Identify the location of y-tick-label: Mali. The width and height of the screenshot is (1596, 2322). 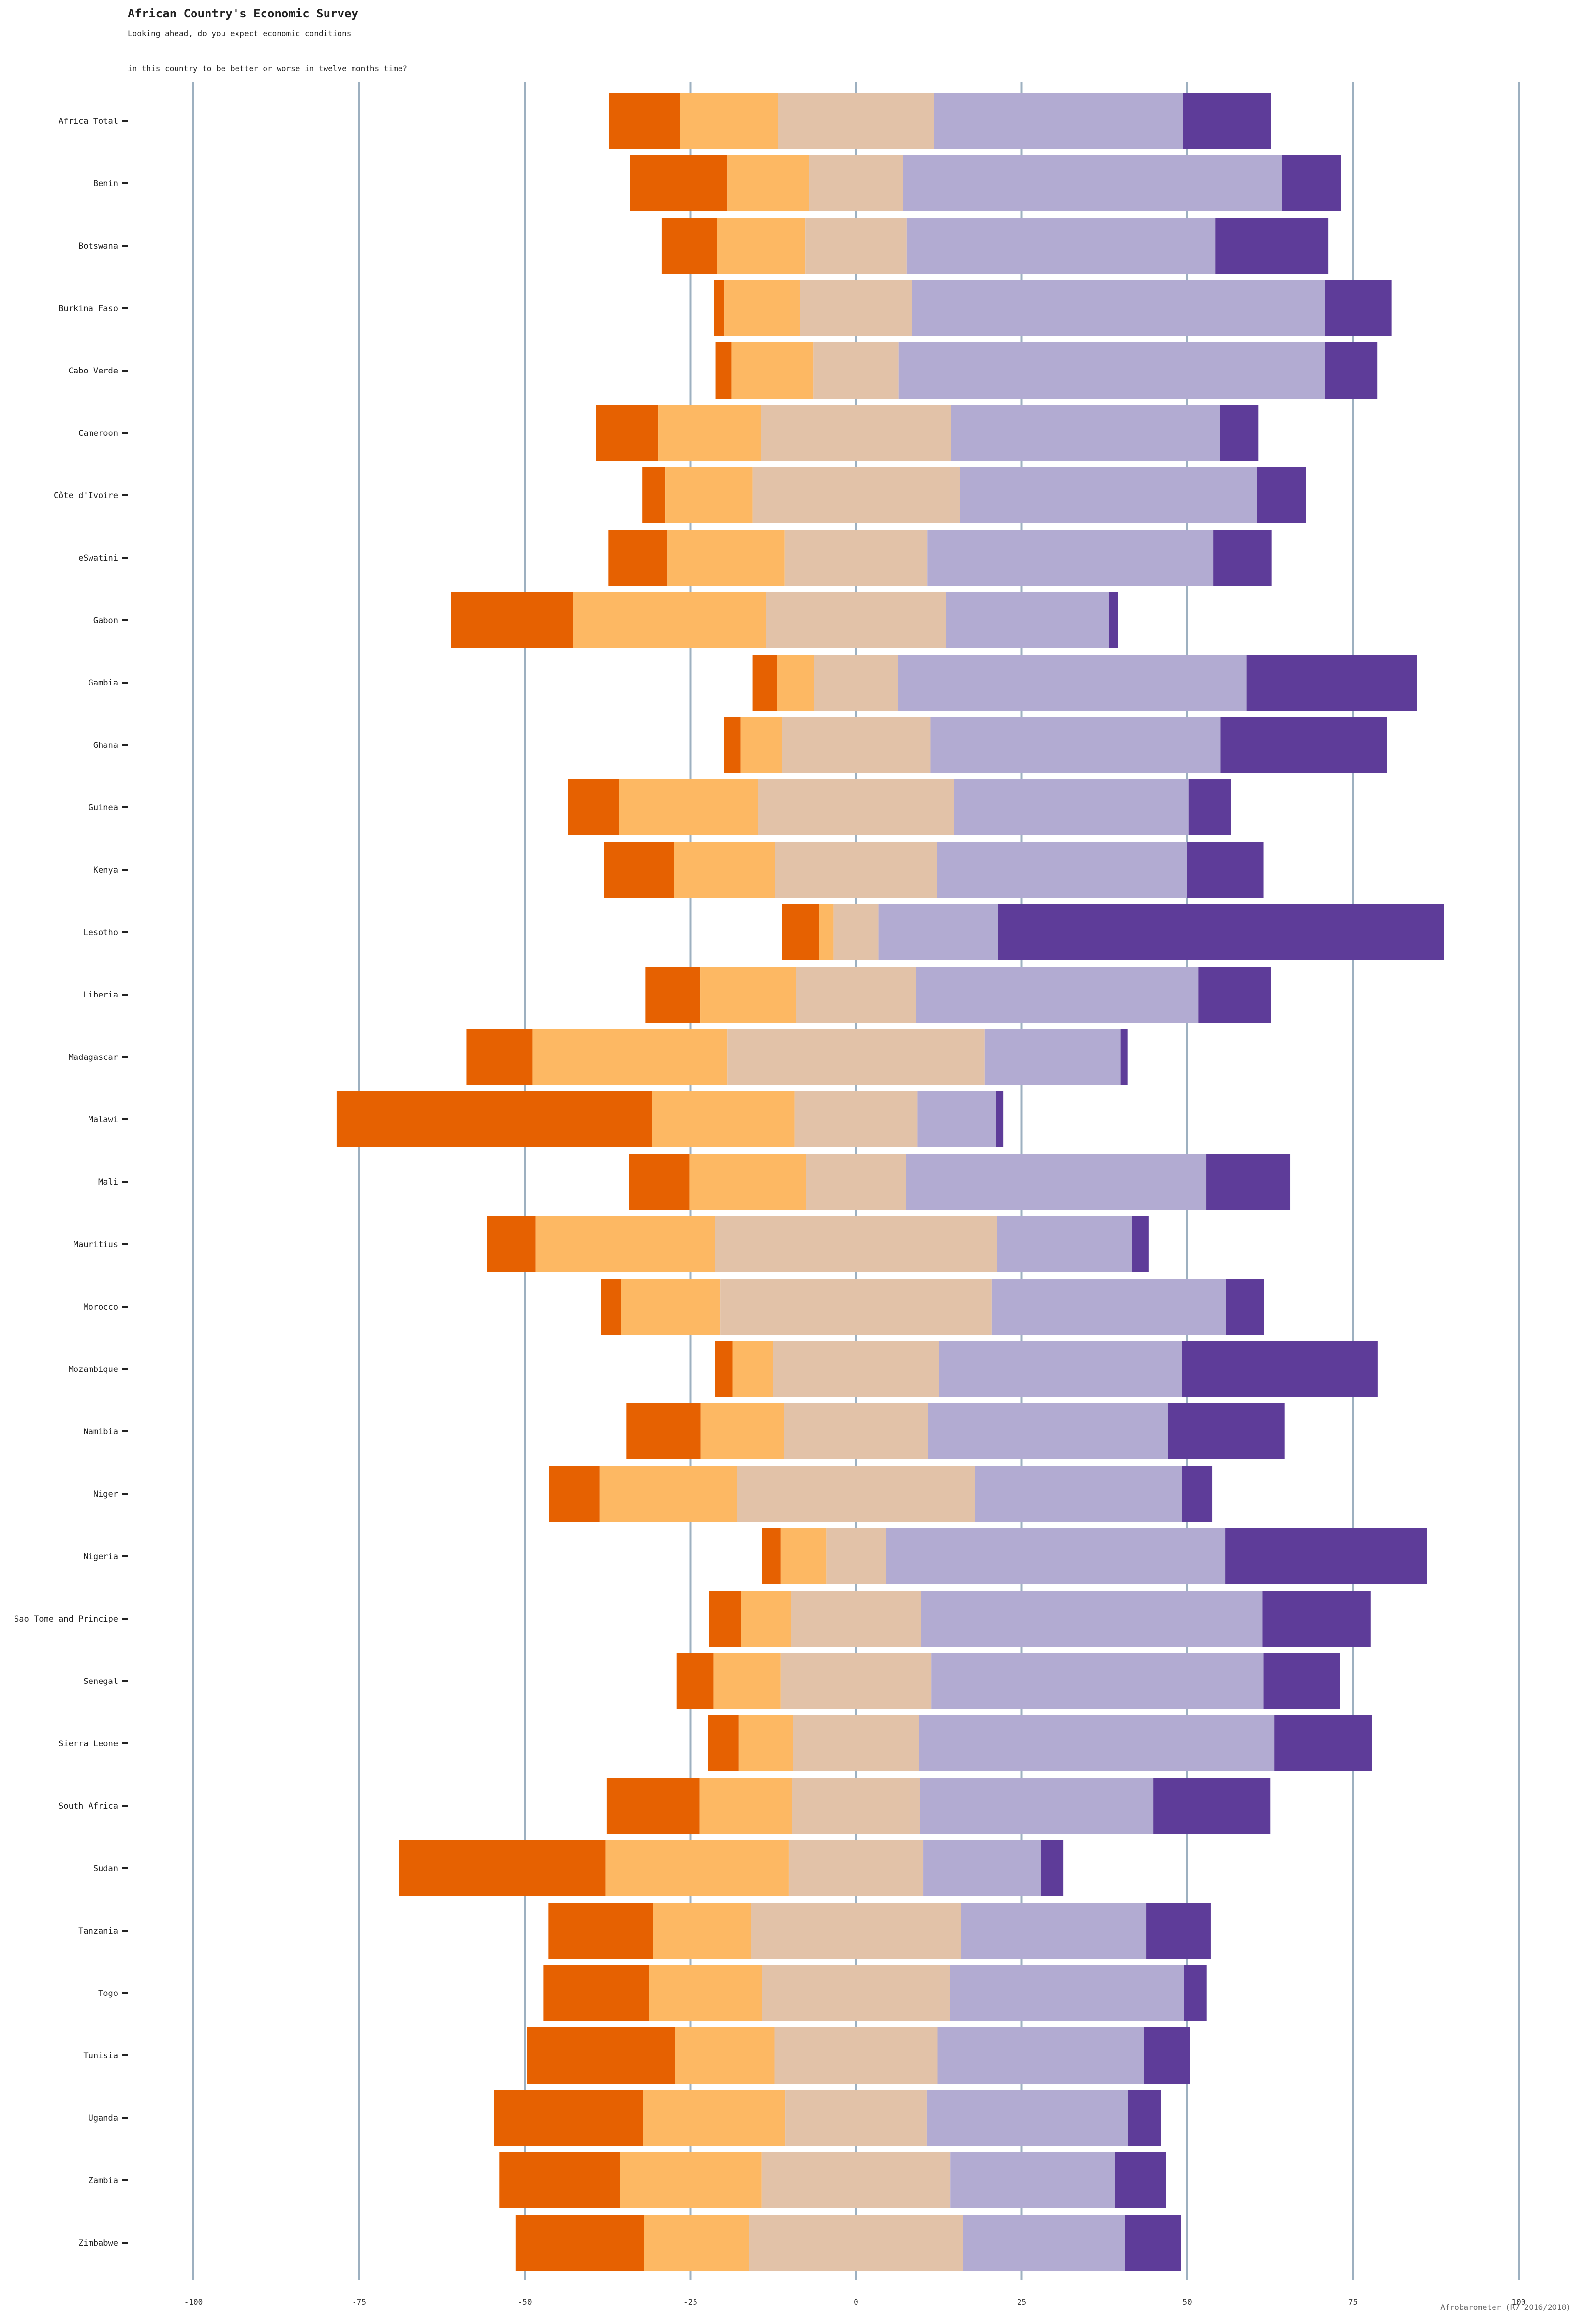
(108, 1182).